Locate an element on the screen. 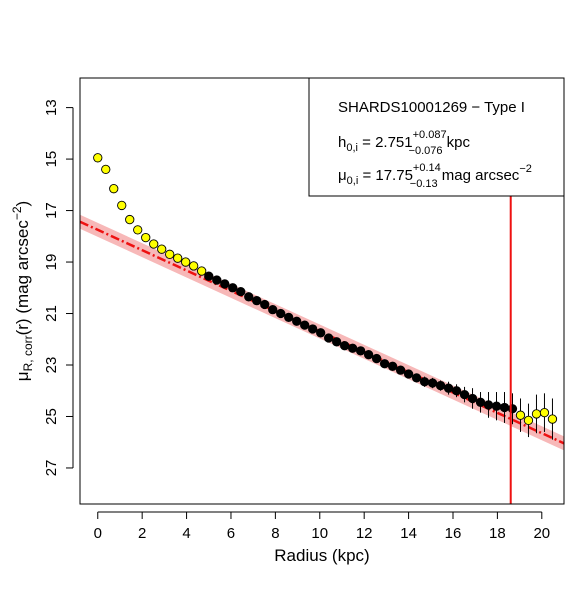 This screenshot has height=605, width=568. y-tick-label: 23 is located at coordinates (51, 365).